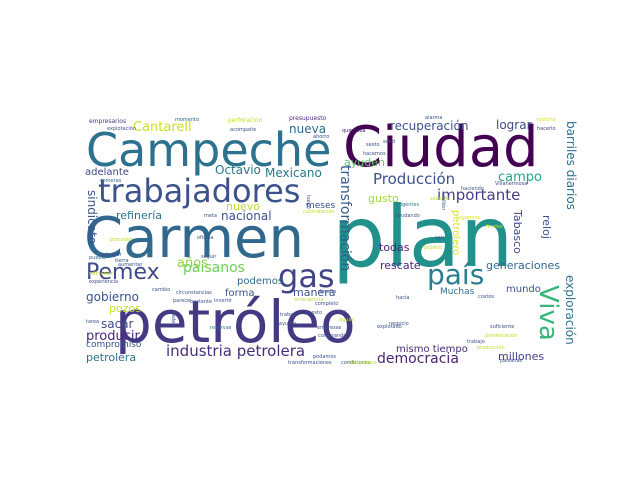 The width and height of the screenshot is (640, 480). Describe the element at coordinates (476, 342) in the screenshot. I see `cloud-word: trabajo` at that location.